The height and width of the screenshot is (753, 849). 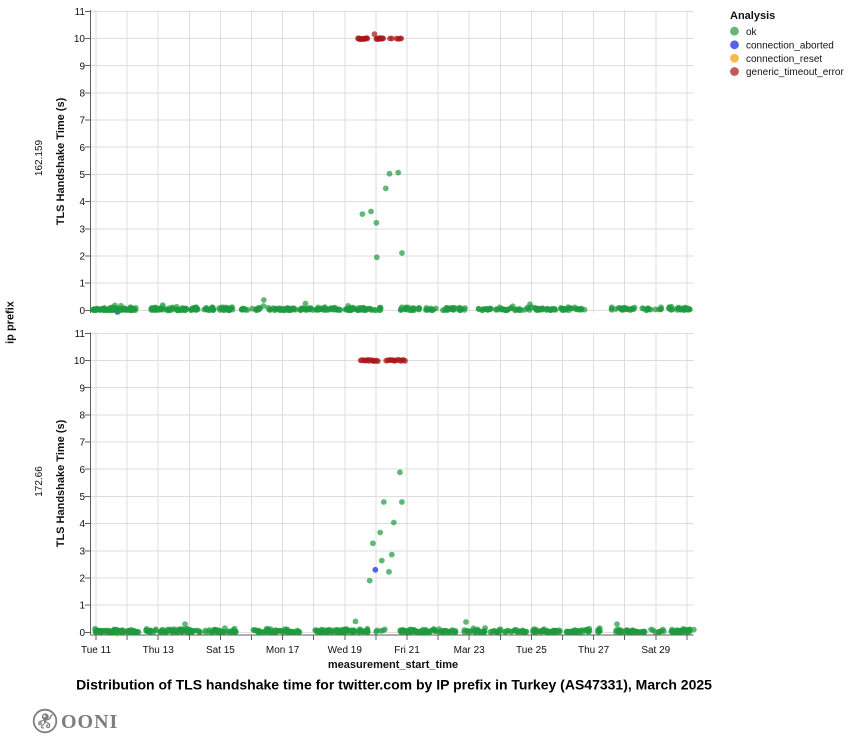 I want to click on svg-text: 162.159, so click(x=39, y=157).